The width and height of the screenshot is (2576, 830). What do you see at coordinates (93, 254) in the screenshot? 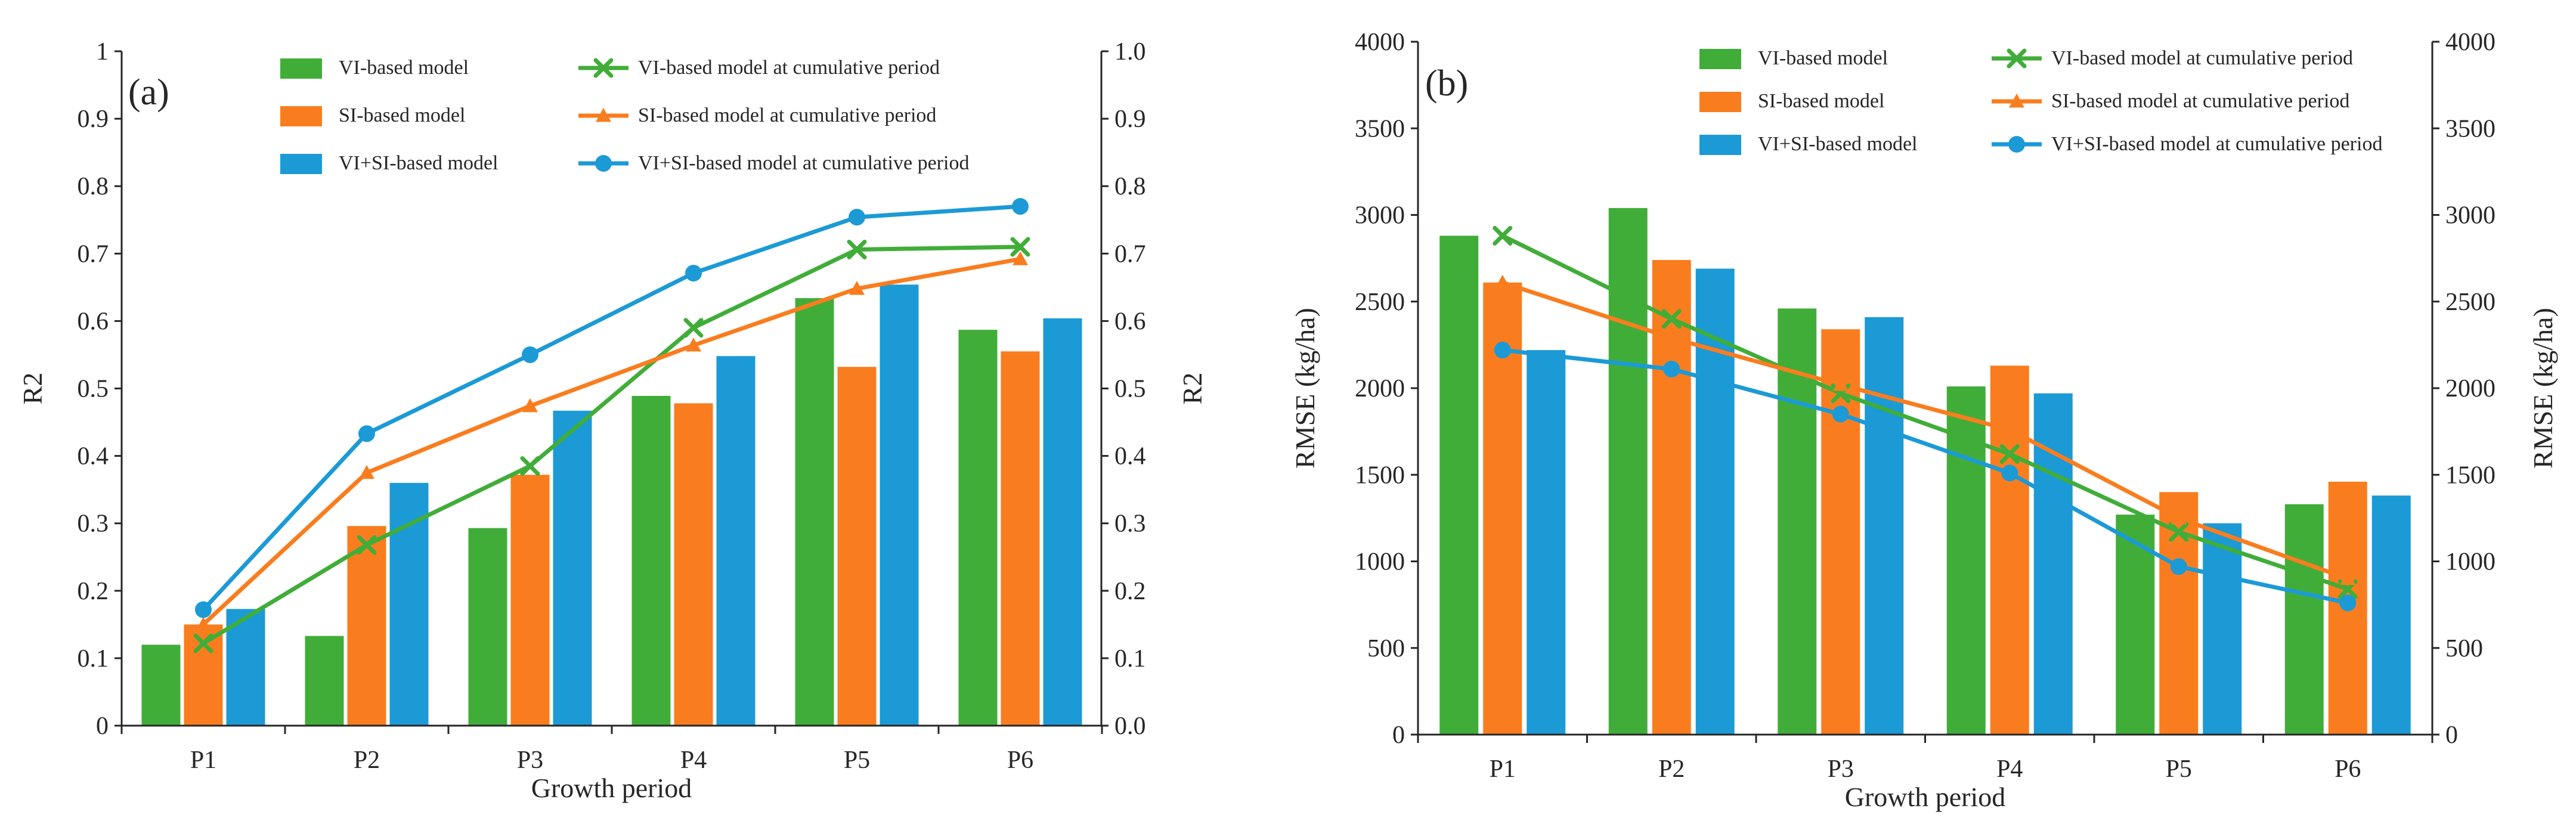
I see `y-tick-label-left: 0.7` at bounding box center [93, 254].